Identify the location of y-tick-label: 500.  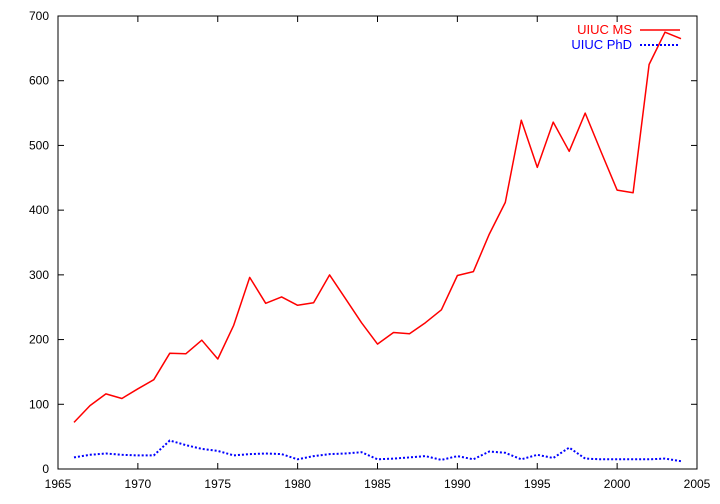
(39, 145).